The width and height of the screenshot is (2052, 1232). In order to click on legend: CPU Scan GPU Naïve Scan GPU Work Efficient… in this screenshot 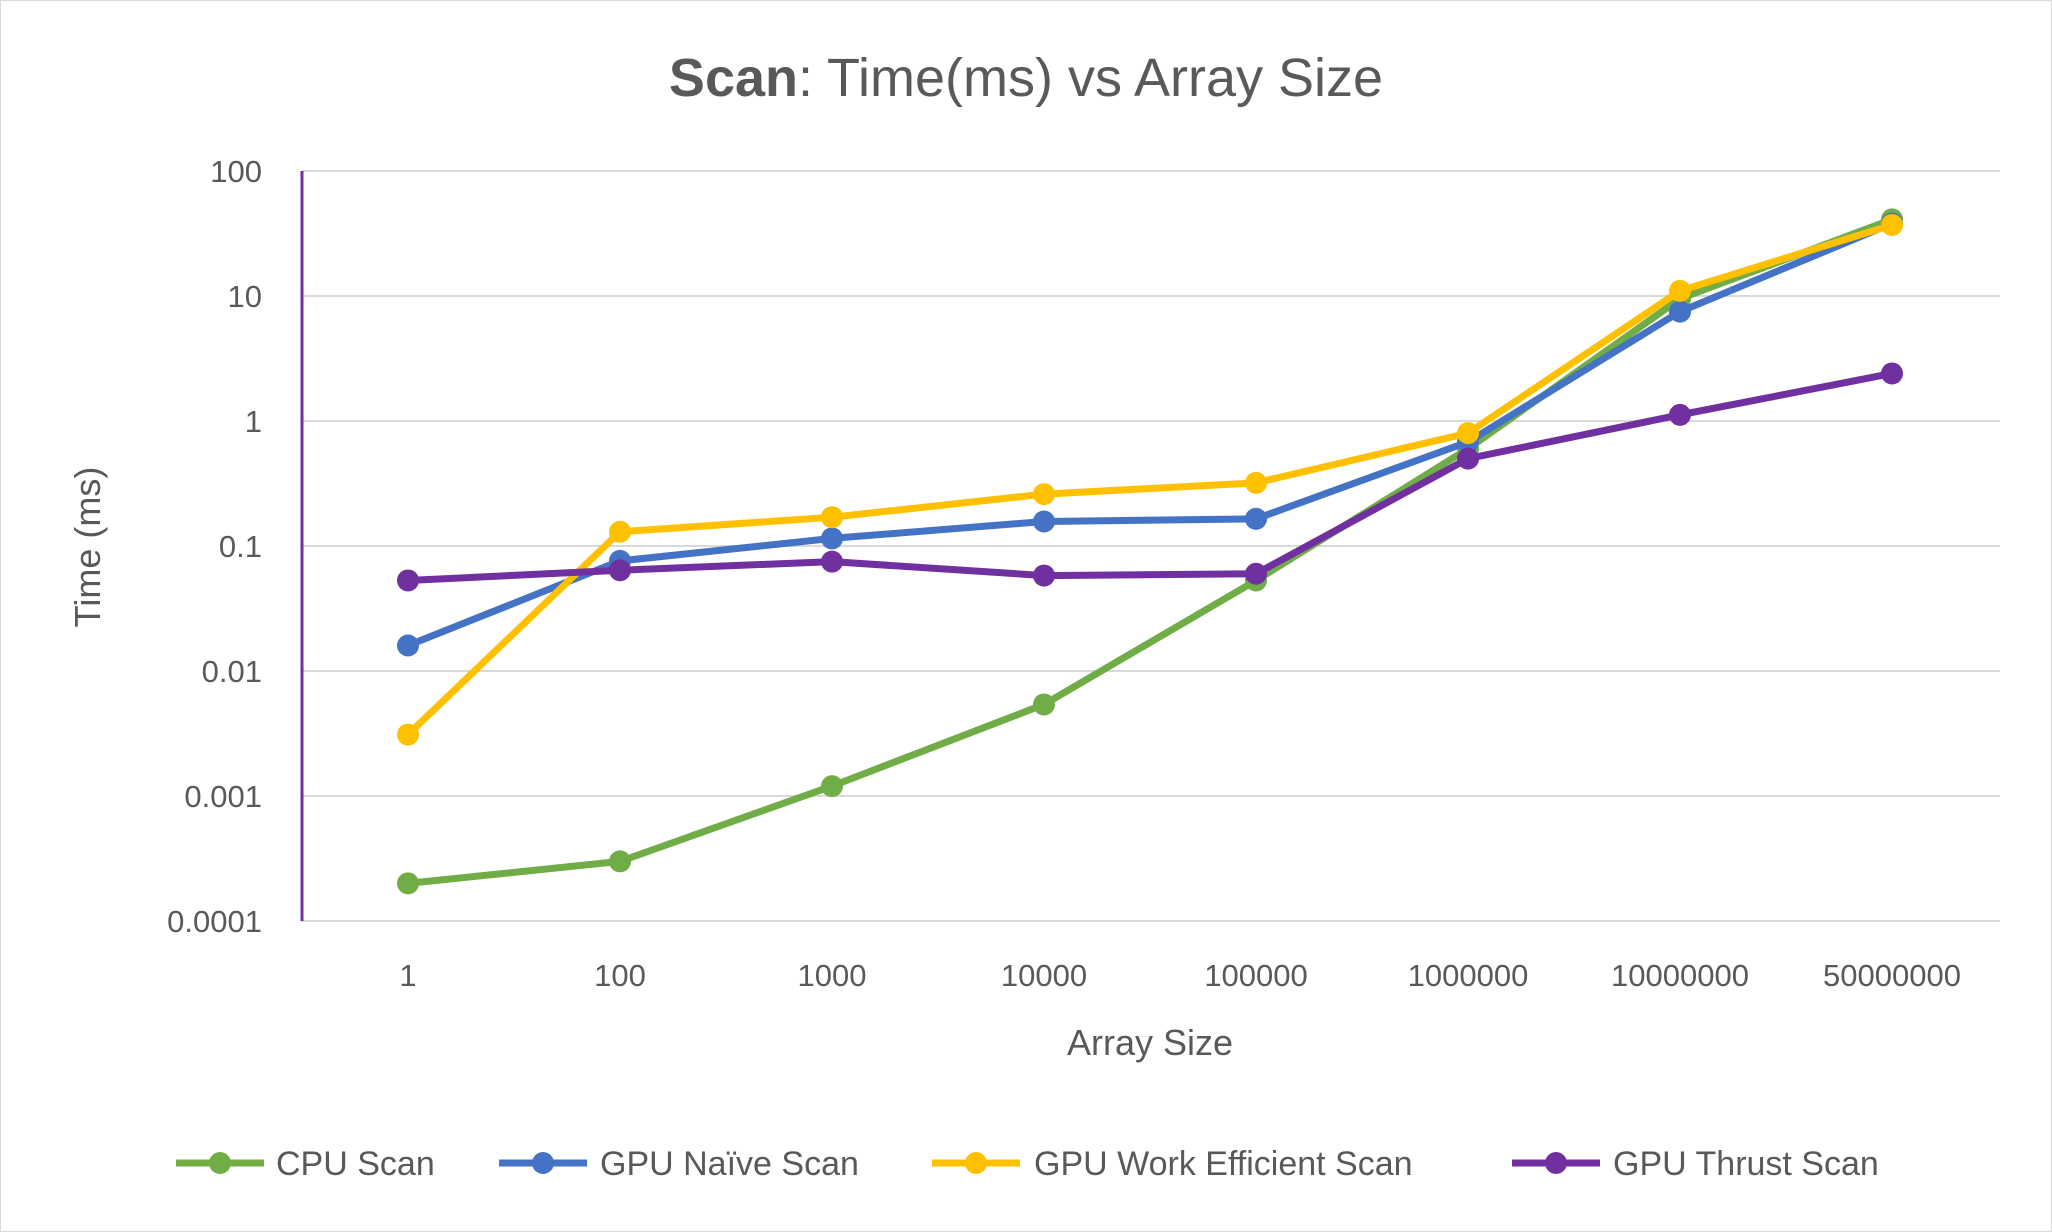, I will do `click(1027, 1164)`.